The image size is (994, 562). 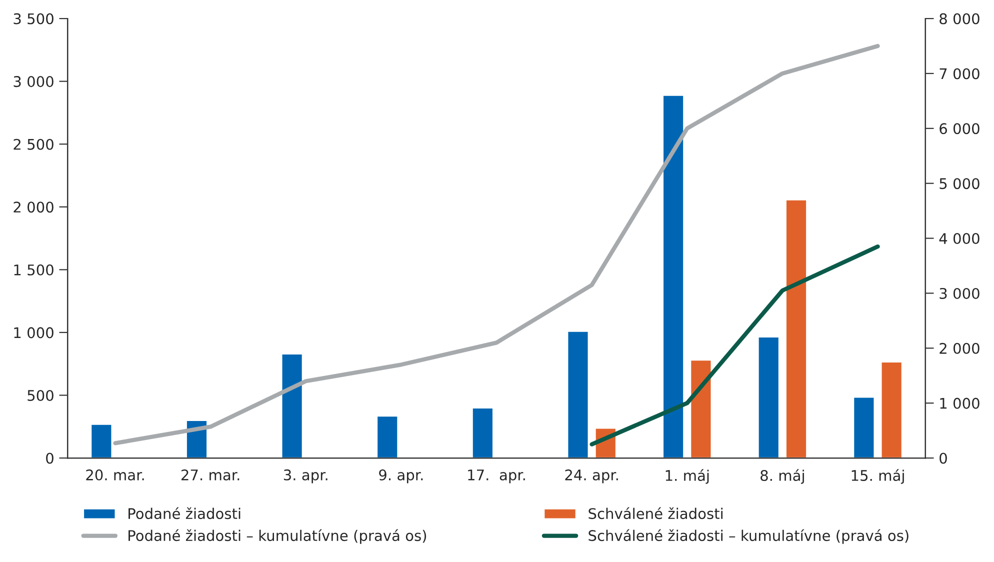 What do you see at coordinates (277, 536) in the screenshot?
I see `legend-label: Podané žiadosti – kumulatívne (pravá os)` at bounding box center [277, 536].